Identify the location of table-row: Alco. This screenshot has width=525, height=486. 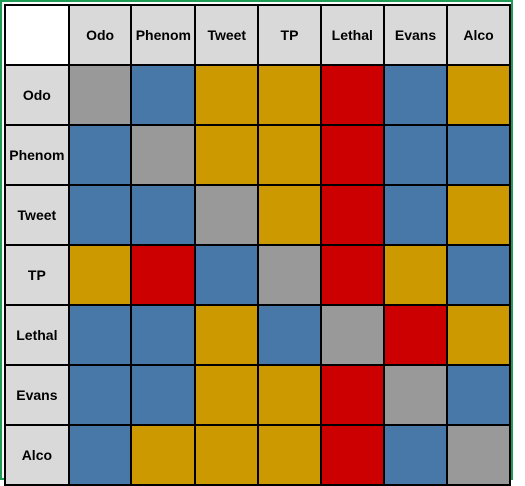
(257, 455).